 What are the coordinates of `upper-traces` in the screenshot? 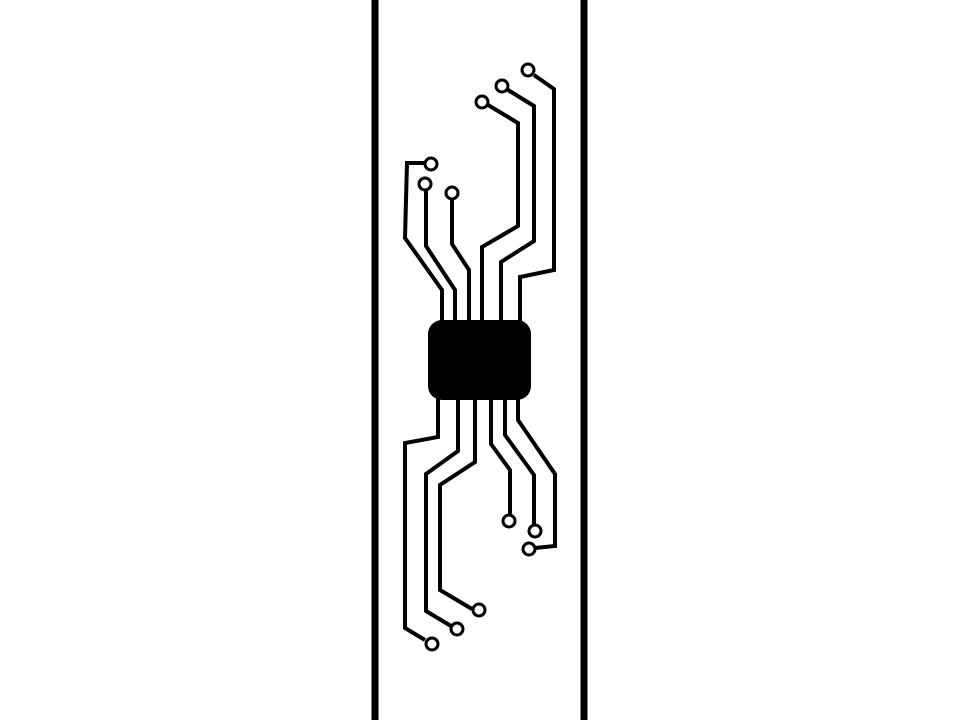 It's located at (479, 197).